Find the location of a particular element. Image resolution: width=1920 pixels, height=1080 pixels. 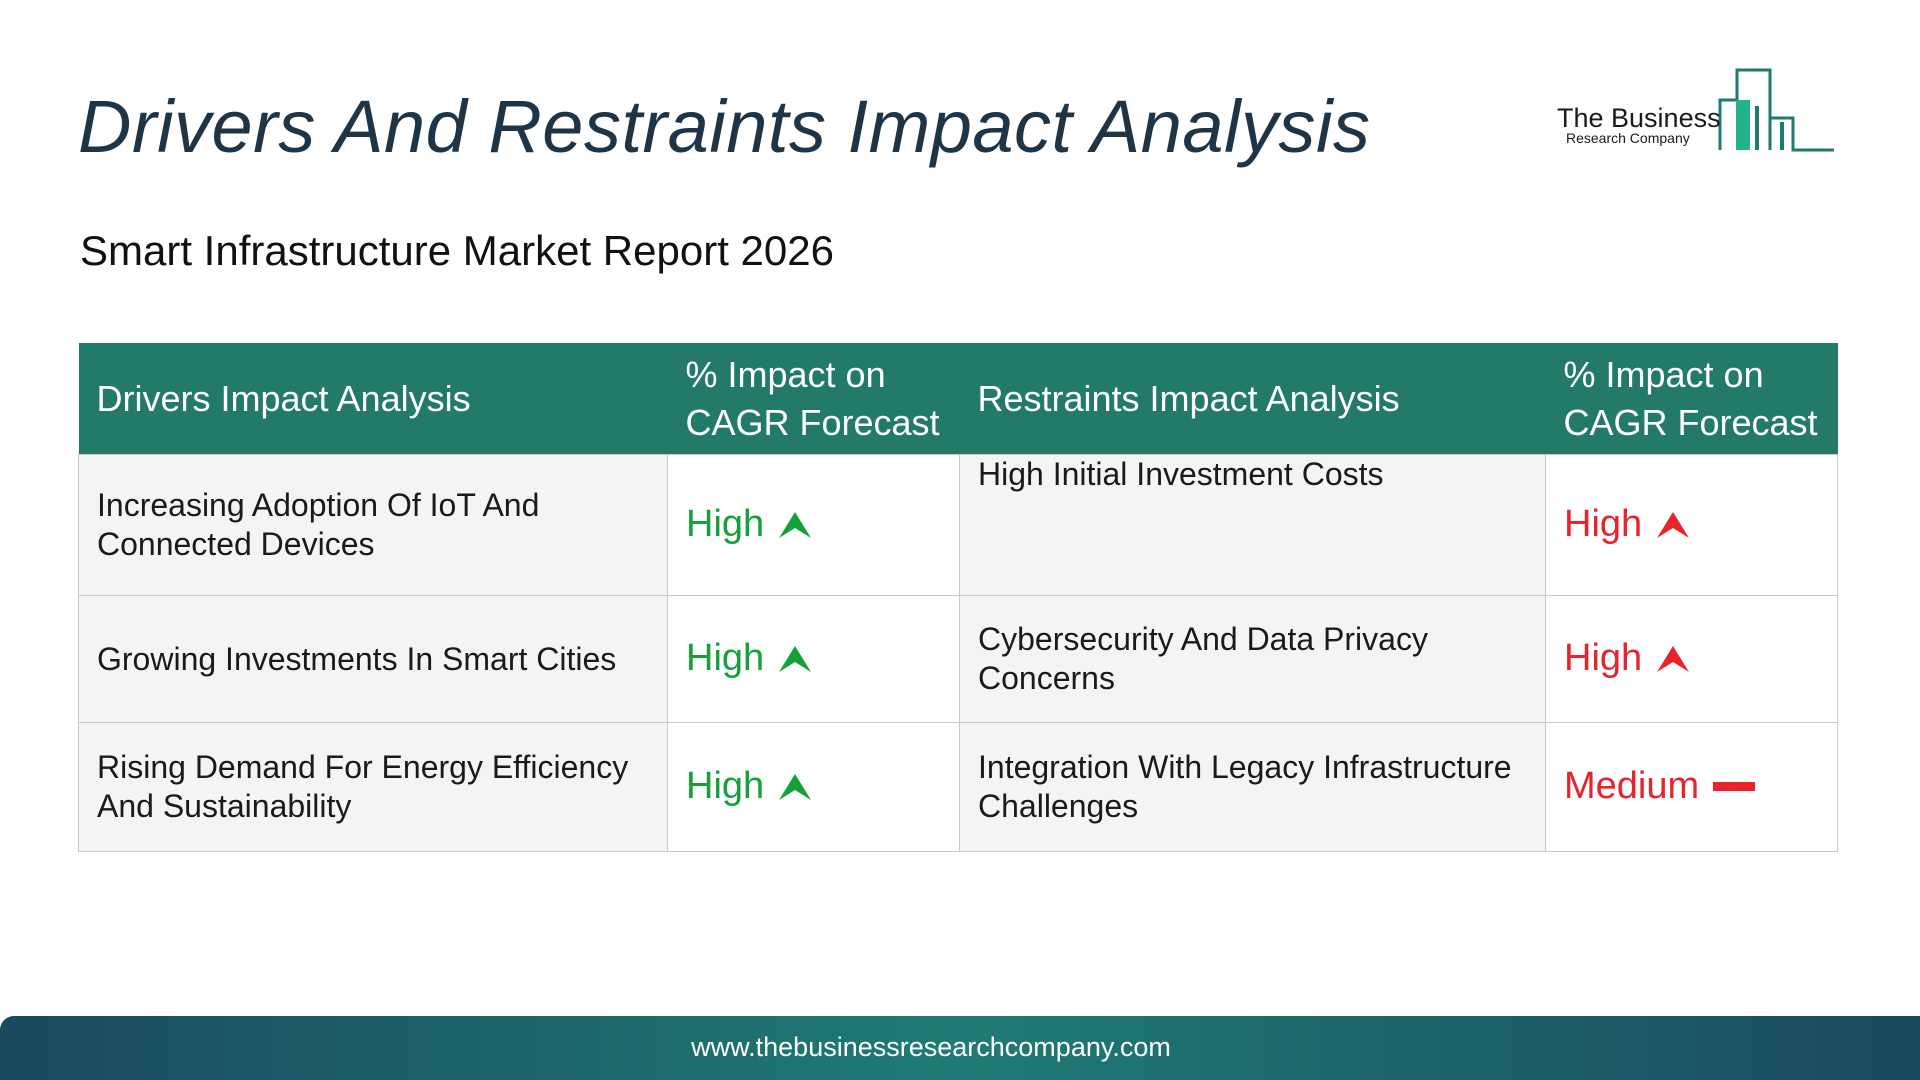

building-skyline-icon is located at coordinates (1776, 110).